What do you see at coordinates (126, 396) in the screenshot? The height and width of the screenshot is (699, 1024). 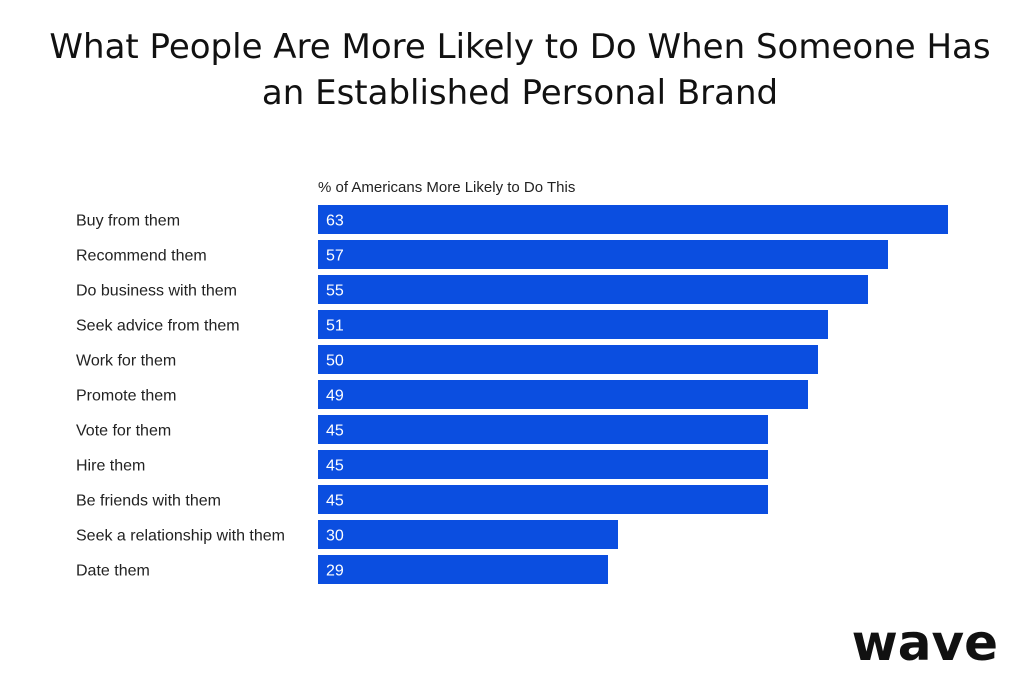 I see `category-label: Promote them` at bounding box center [126, 396].